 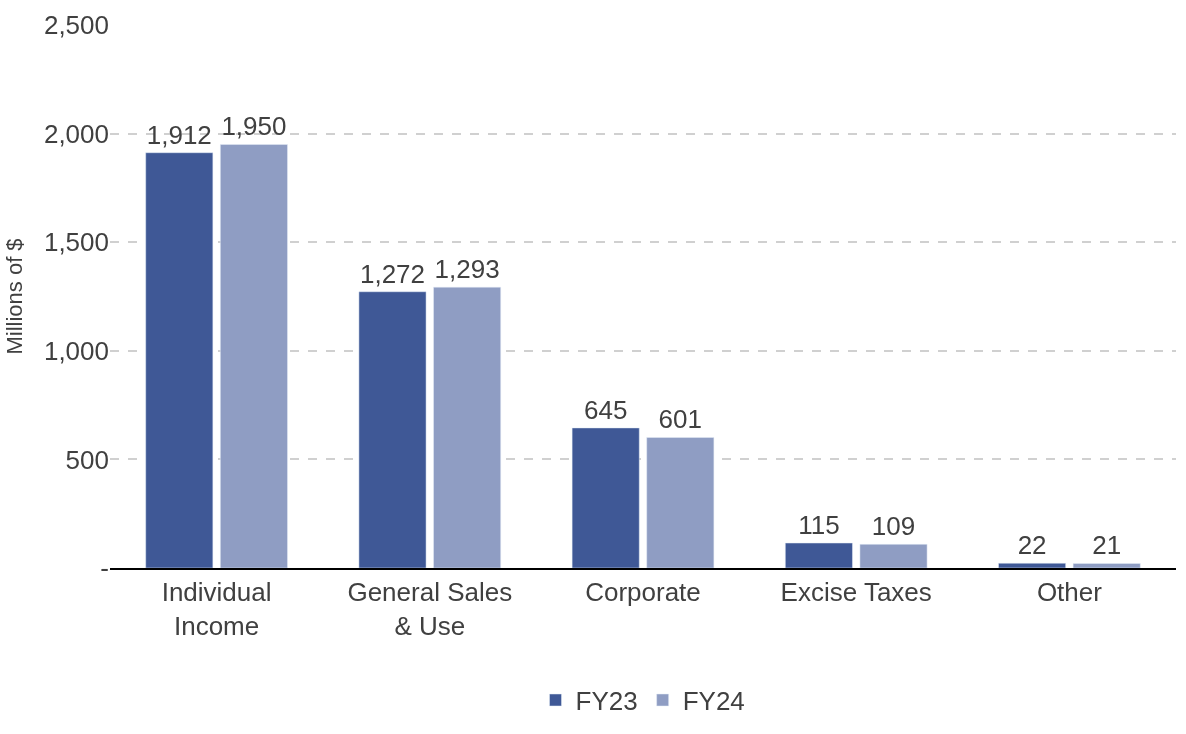 I want to click on data-label: 1,912, so click(x=179, y=134).